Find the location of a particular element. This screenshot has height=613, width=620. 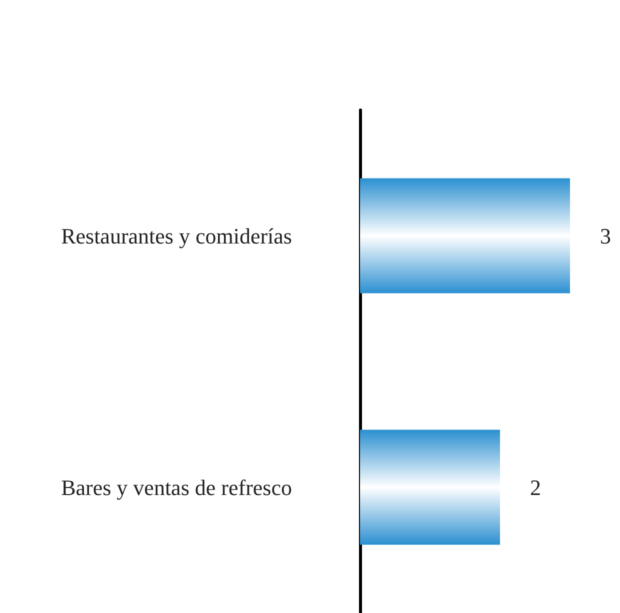

y-tick-label: Restaurantes y comiderías is located at coordinates (176, 235).